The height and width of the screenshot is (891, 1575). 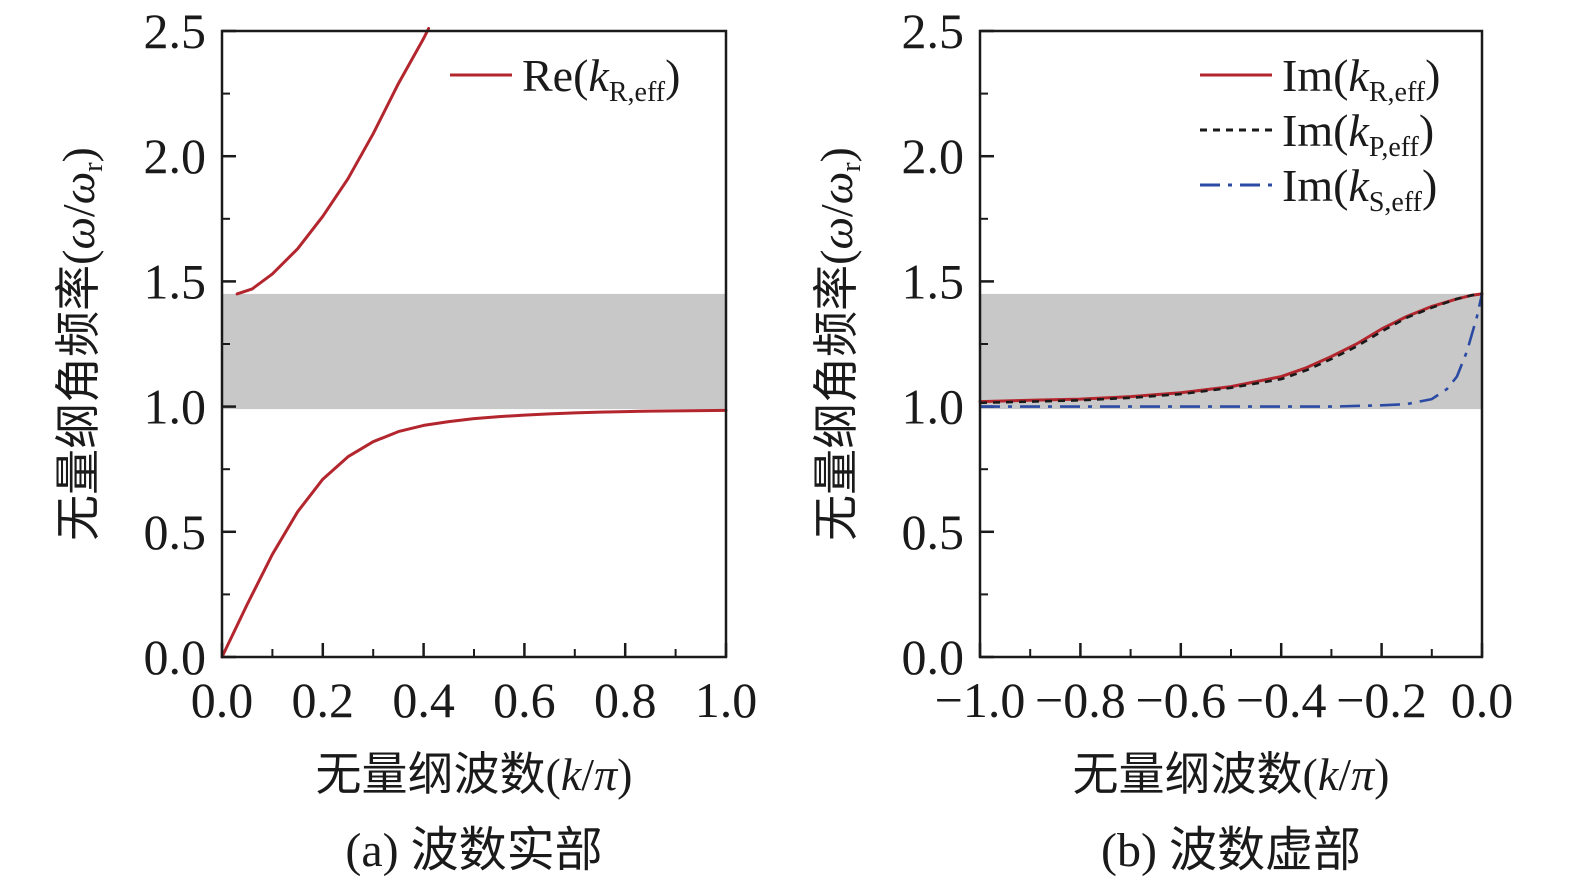 I want to click on legend: Re(kR,eff), so click(x=565, y=79).